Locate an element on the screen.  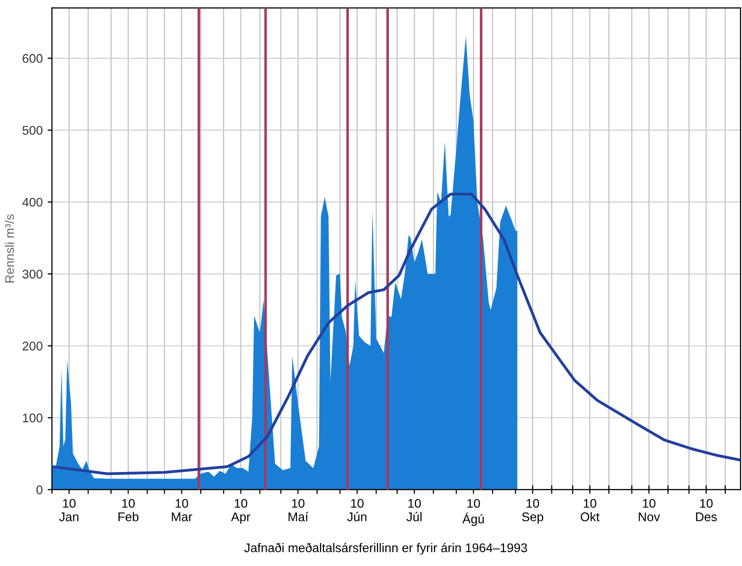
x-tick-label: 10 Des is located at coordinates (706, 510).